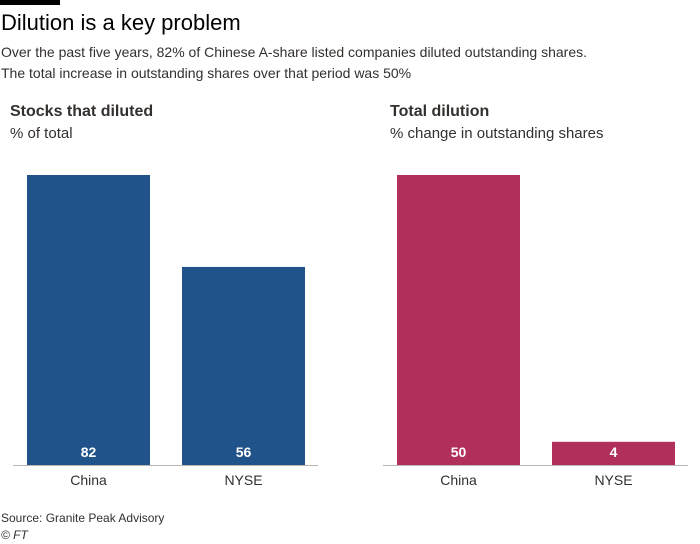  What do you see at coordinates (83, 518) in the screenshot?
I see `source-note: Source: Granite Peak Advisory` at bounding box center [83, 518].